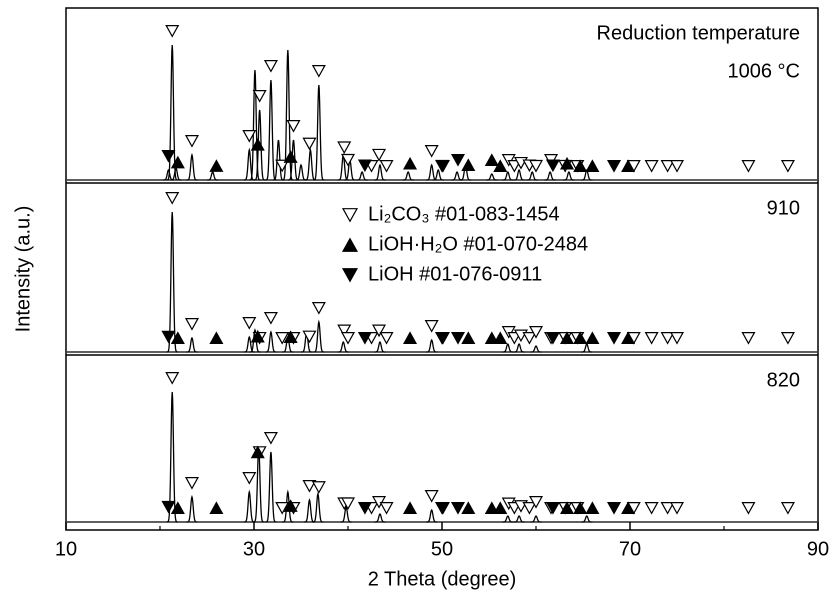 The width and height of the screenshot is (840, 611). I want to click on x-axis-label: 2 Theta (degree), so click(442, 579).